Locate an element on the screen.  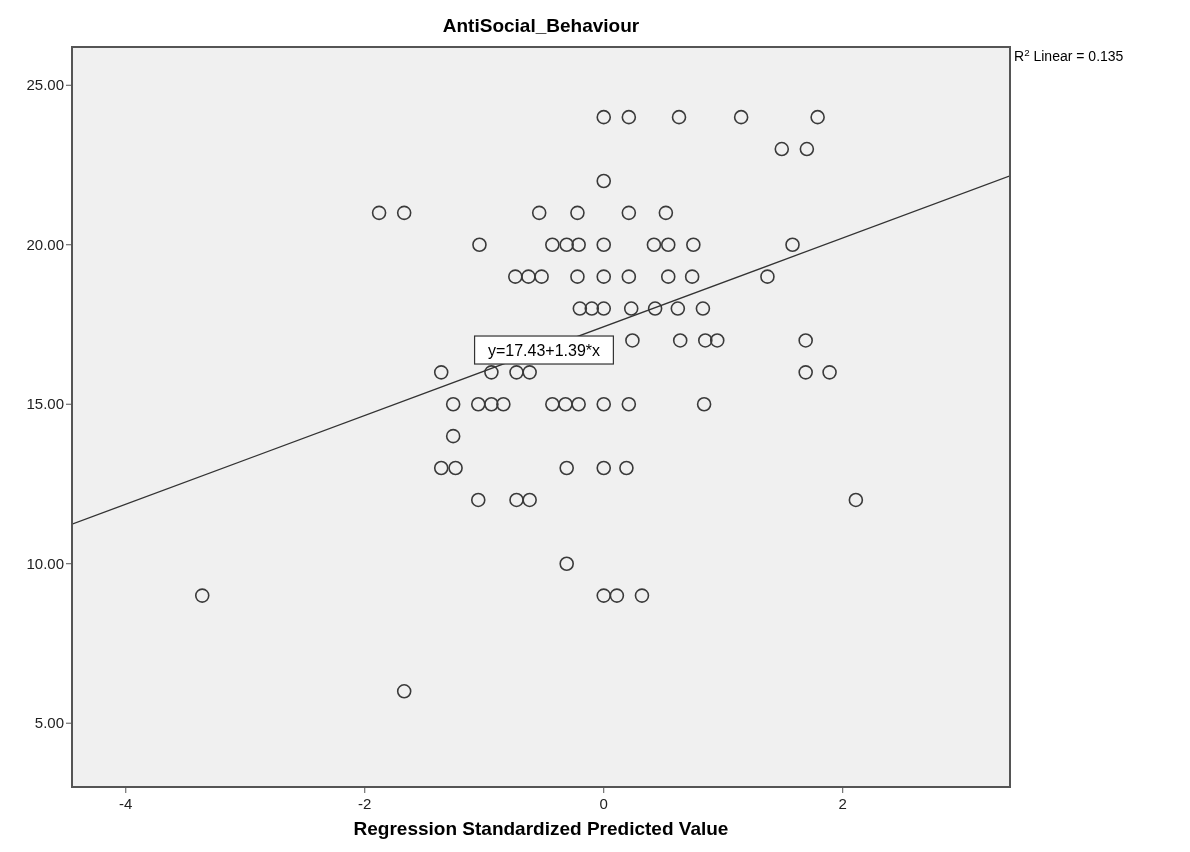
annotation: y=17.43+1.39*x is located at coordinates (544, 351).